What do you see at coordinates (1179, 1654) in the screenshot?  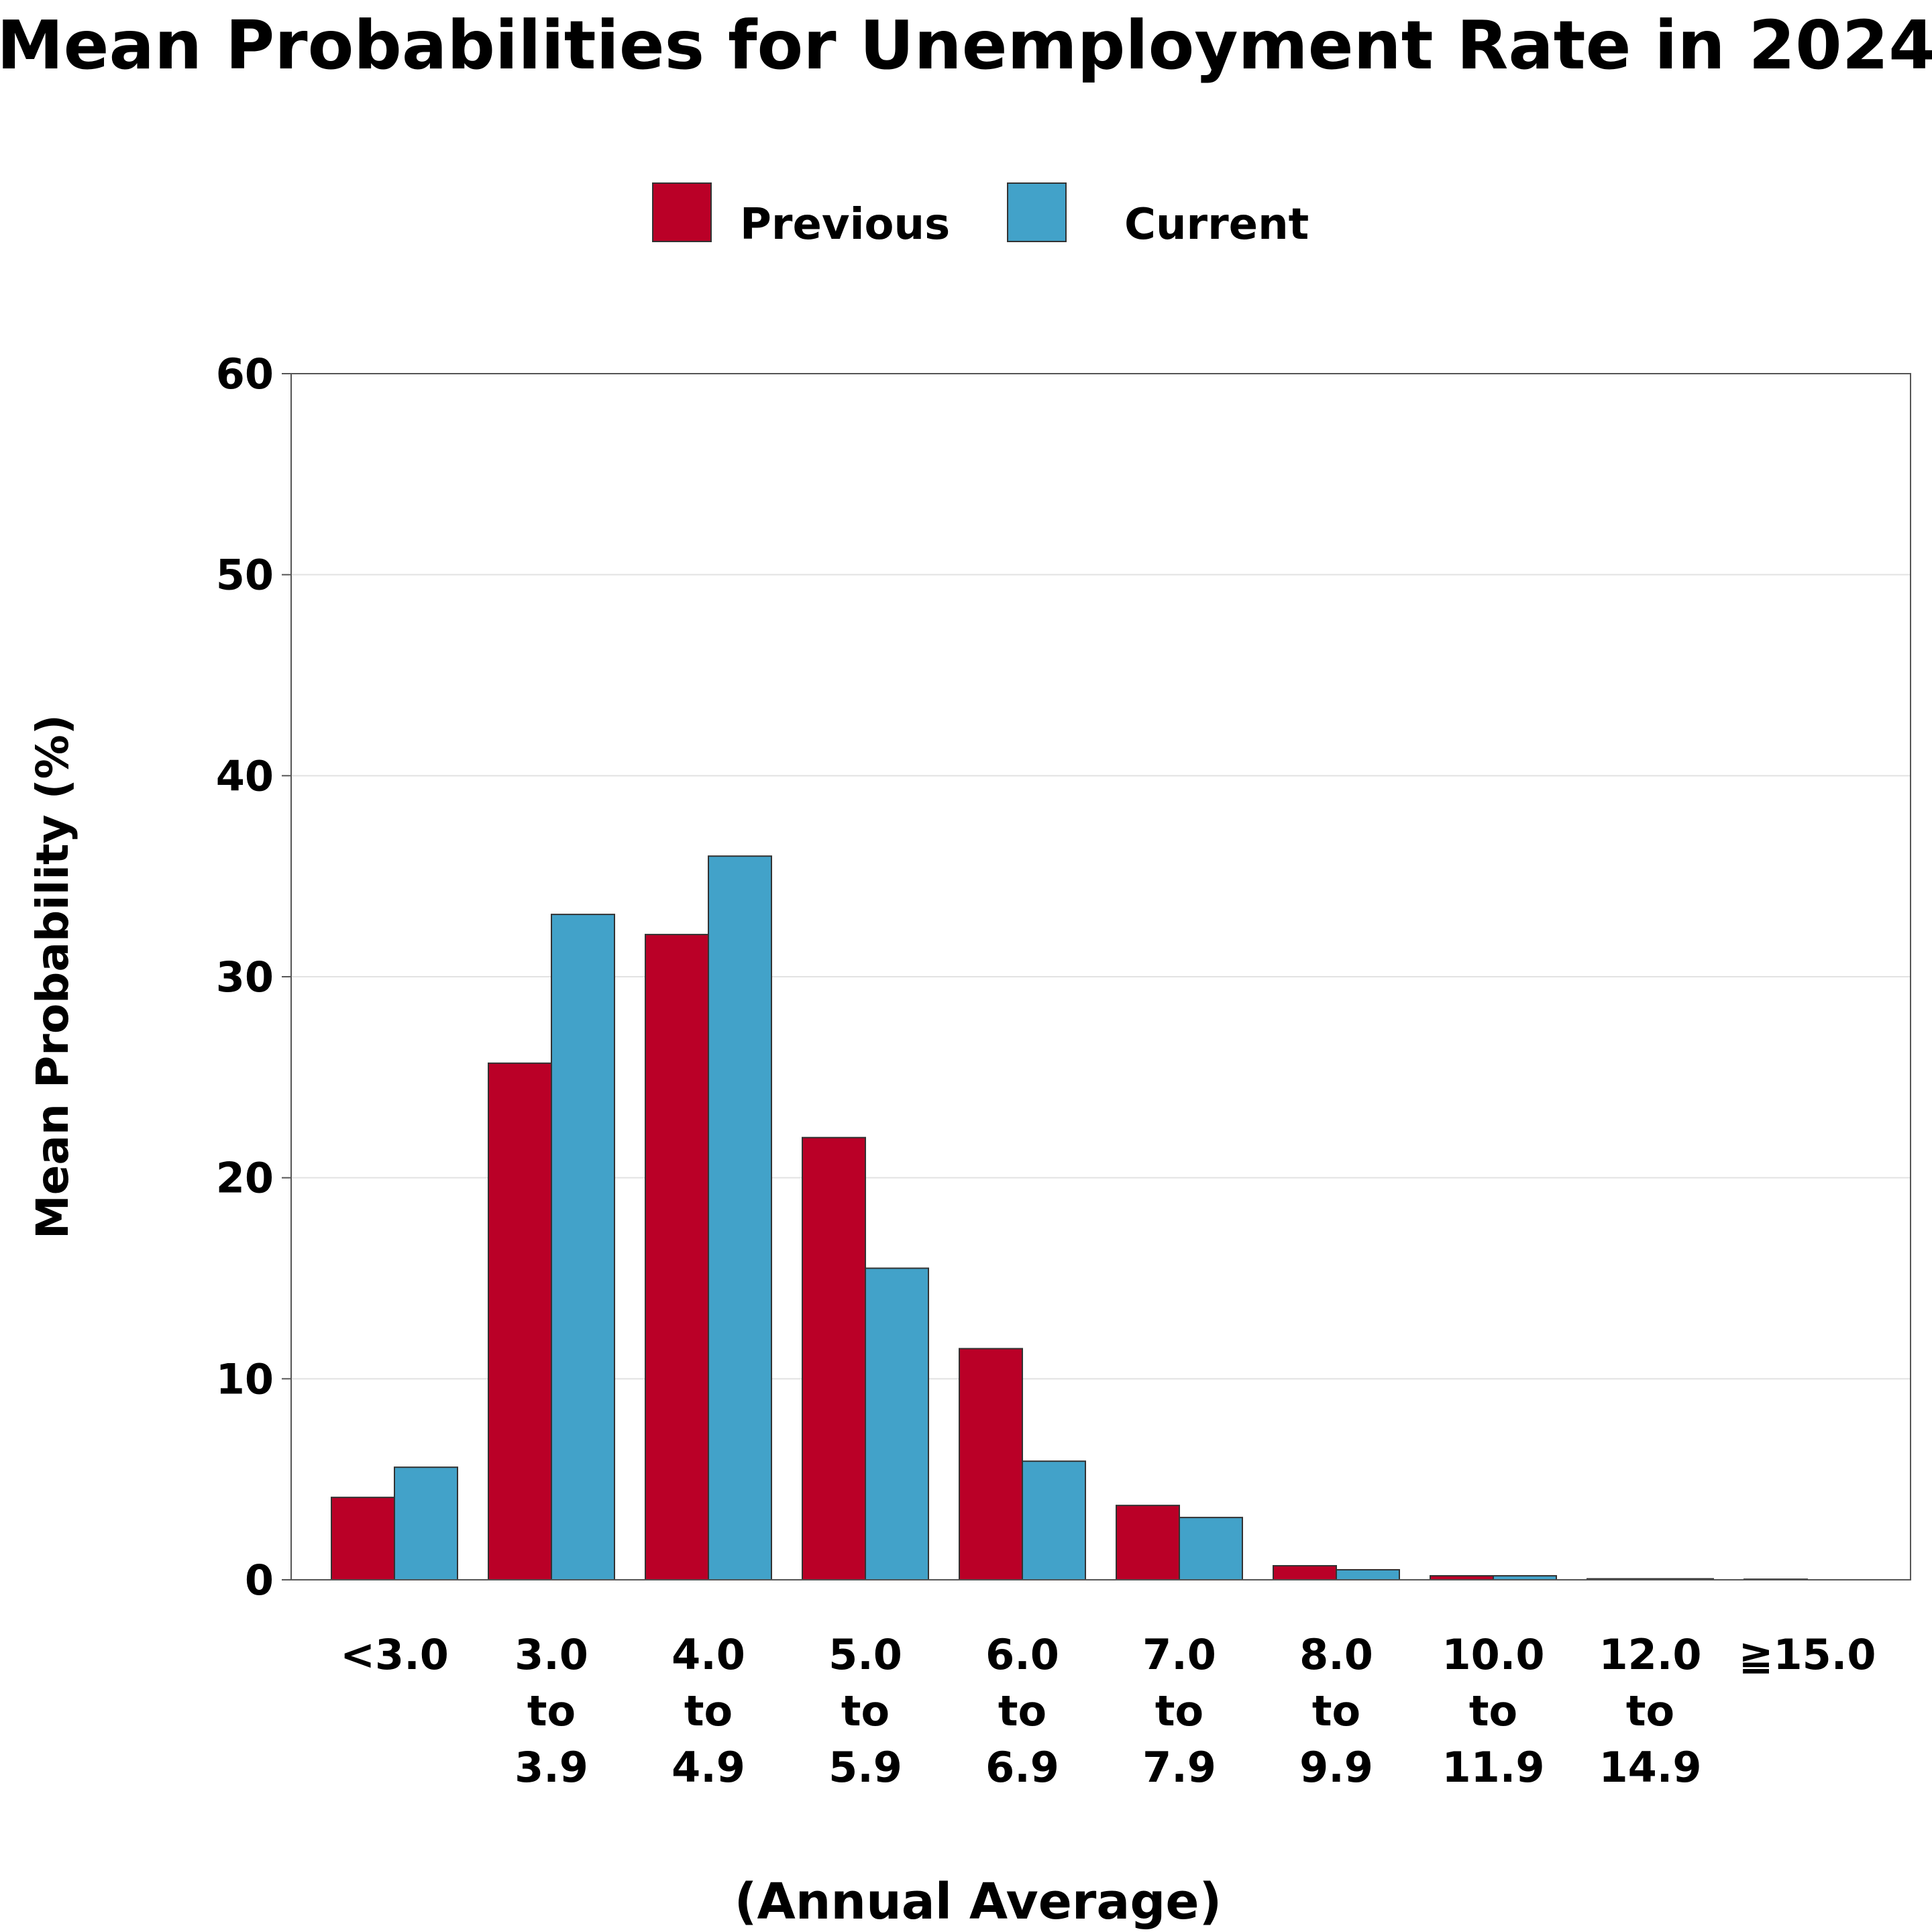 I see `x-tick-label: 7.0` at bounding box center [1179, 1654].